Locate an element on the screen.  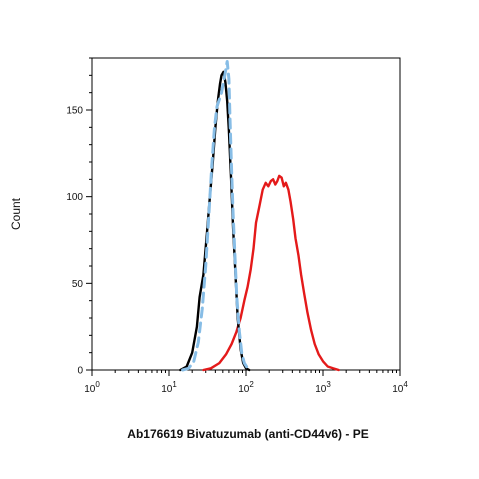
x-tick-label: 10⁴ is located at coordinates (400, 387).